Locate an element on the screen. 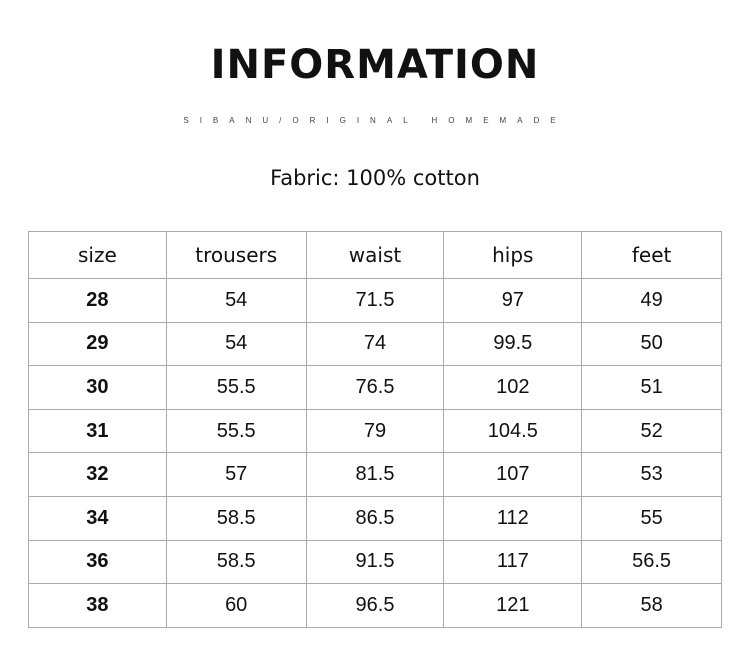 The height and width of the screenshot is (671, 750). table-row: 28 54 71.5 97 49 is located at coordinates (375, 300).